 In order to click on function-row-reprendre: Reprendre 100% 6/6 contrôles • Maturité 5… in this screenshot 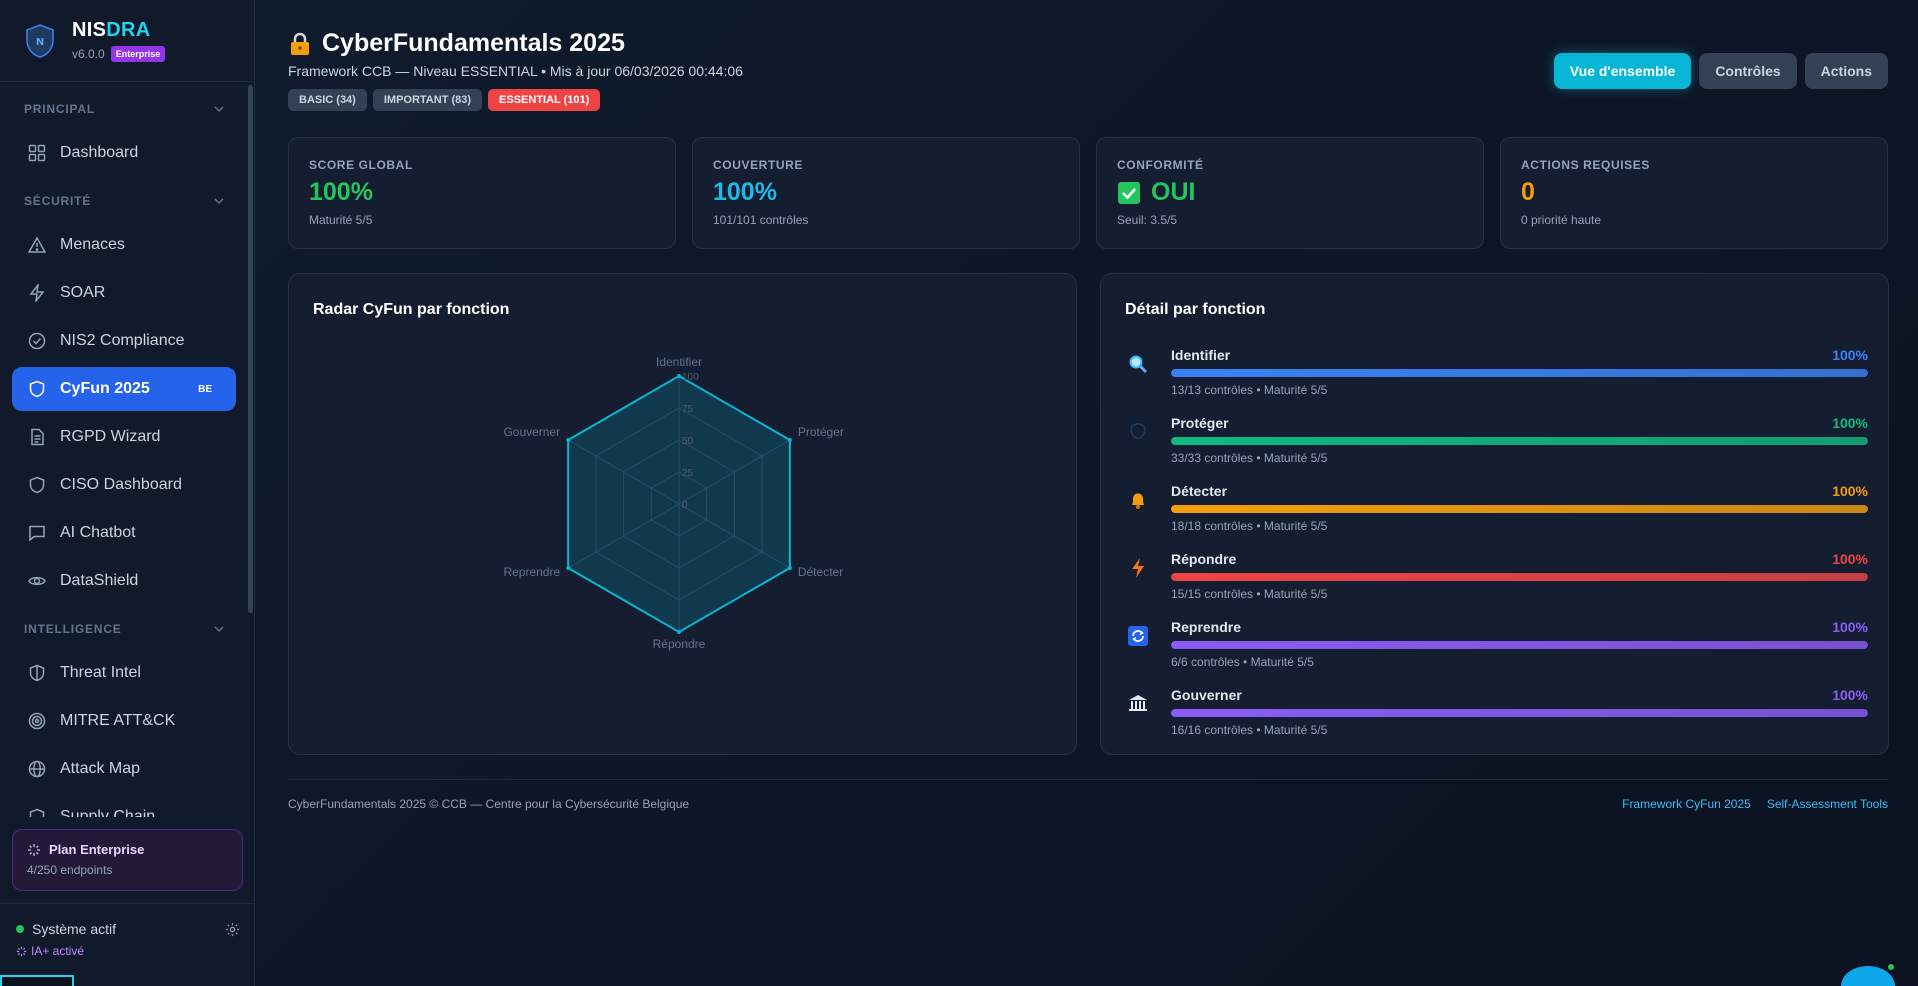, I will do `click(1495, 646)`.